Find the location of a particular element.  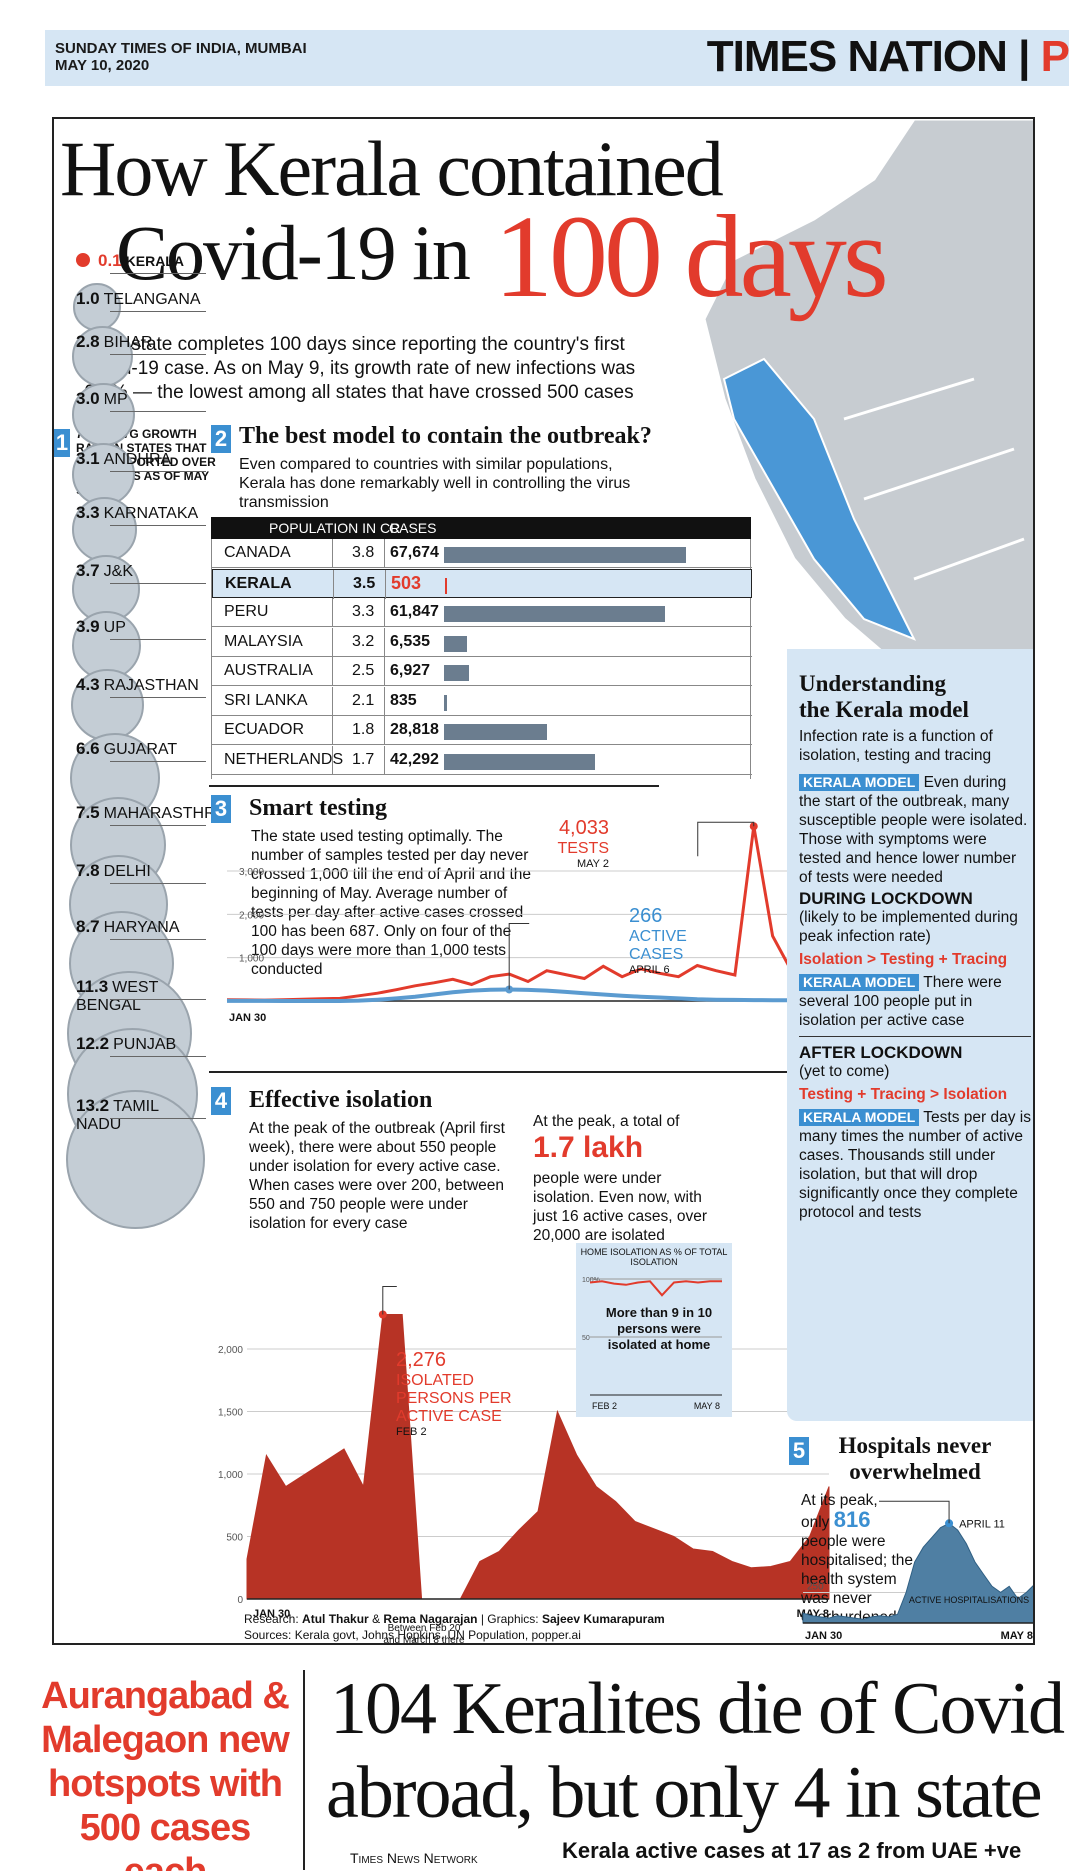

state-name: HARYANA is located at coordinates (141, 927).